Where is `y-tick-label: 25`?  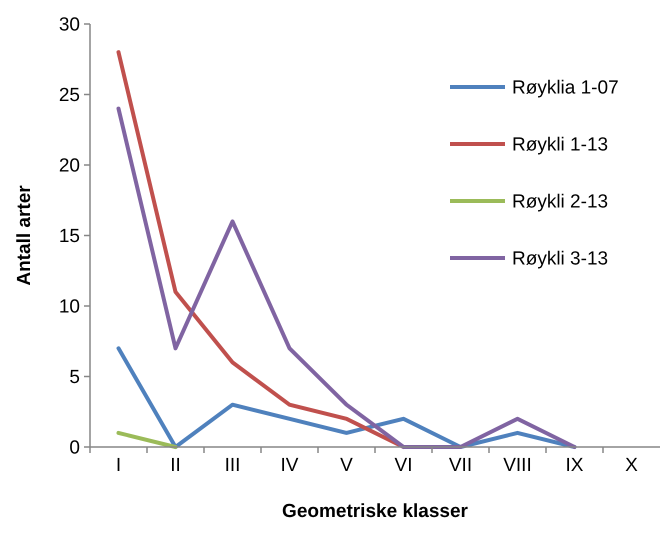
y-tick-label: 25 is located at coordinates (69, 95).